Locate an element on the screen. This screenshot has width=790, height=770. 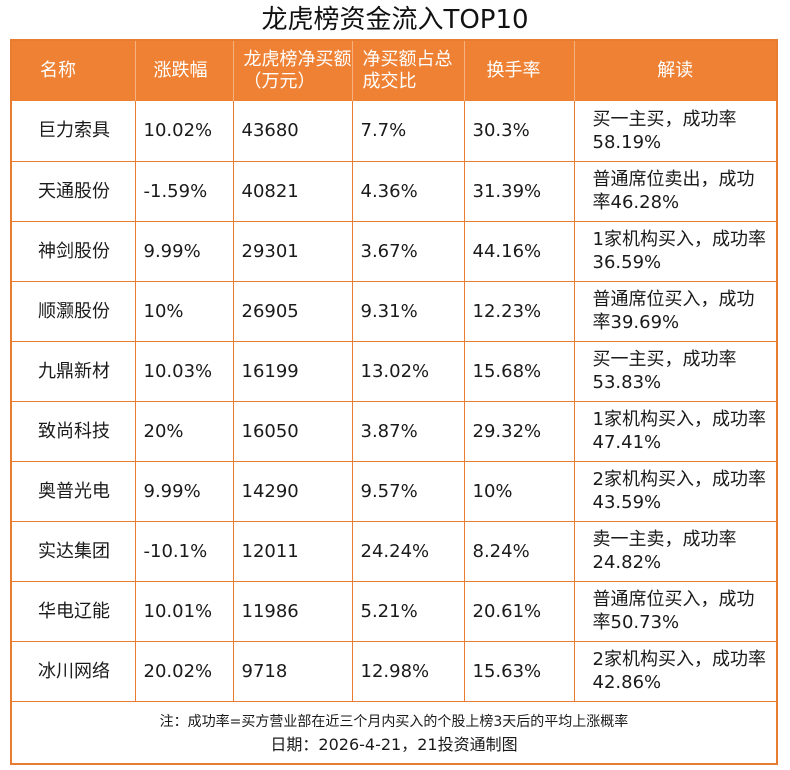
cell-note: 普通席位卖出，成功率46.28% is located at coordinates (675, 191).